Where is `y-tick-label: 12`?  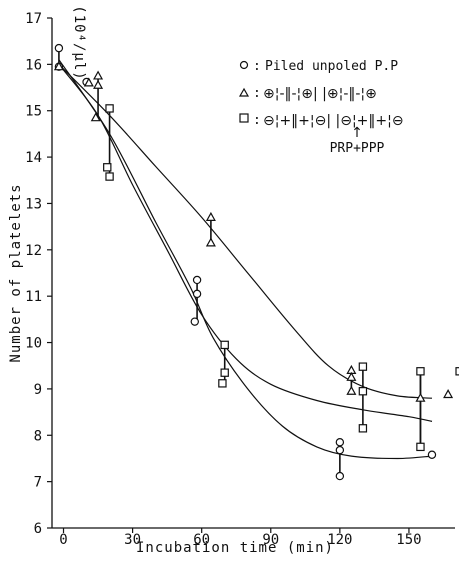 y-tick-label: 12 is located at coordinates (33, 251).